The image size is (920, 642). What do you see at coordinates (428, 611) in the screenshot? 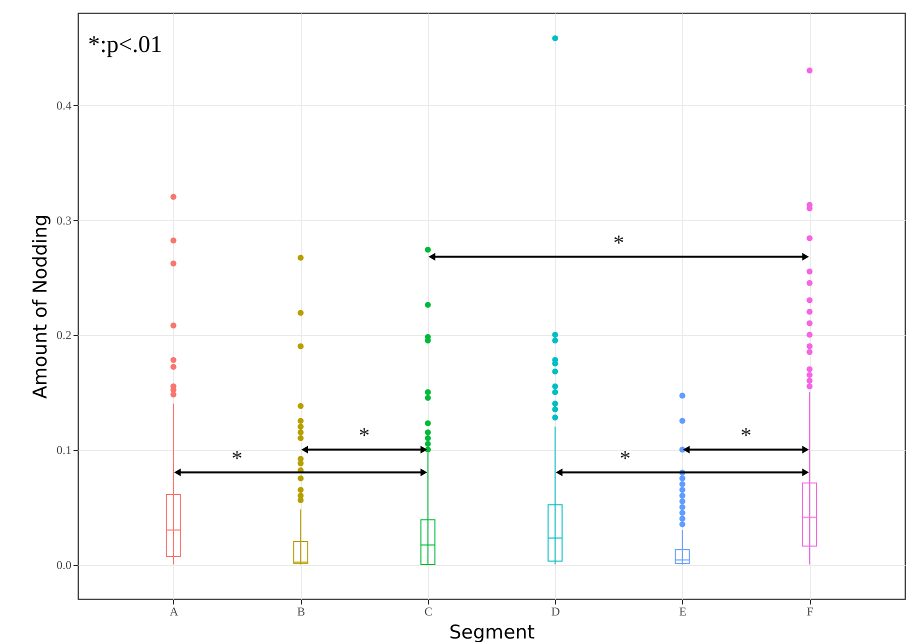
I see `x-tick-label: C` at bounding box center [428, 611].